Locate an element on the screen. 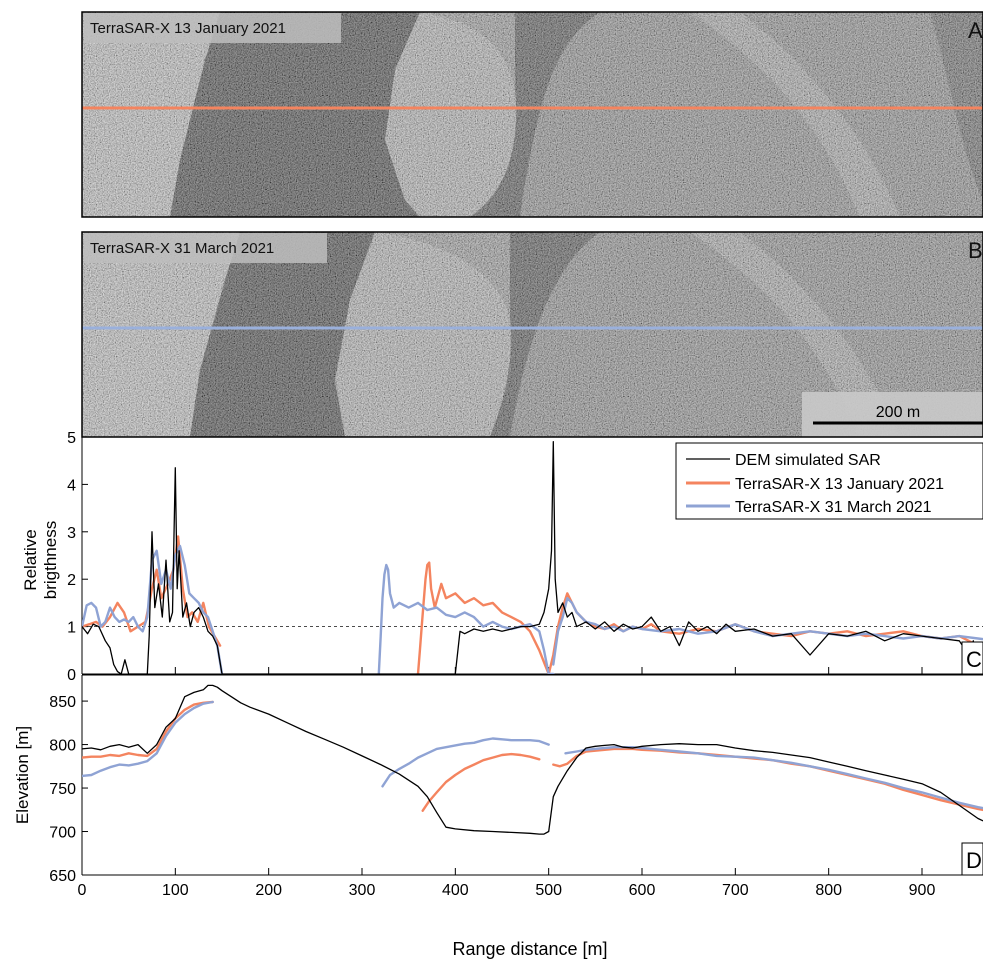  legend-label-dem: DEM simulated SAR is located at coordinates (808, 460).